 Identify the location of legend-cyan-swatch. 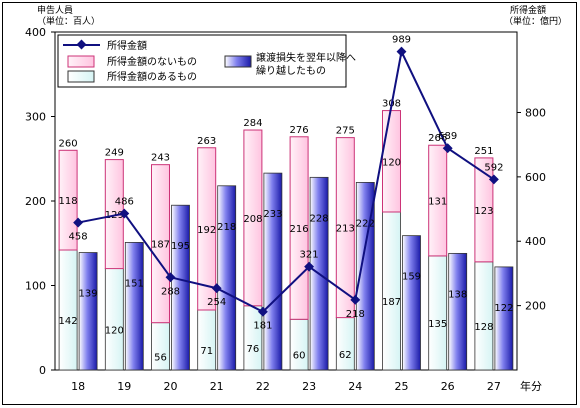
(81, 76).